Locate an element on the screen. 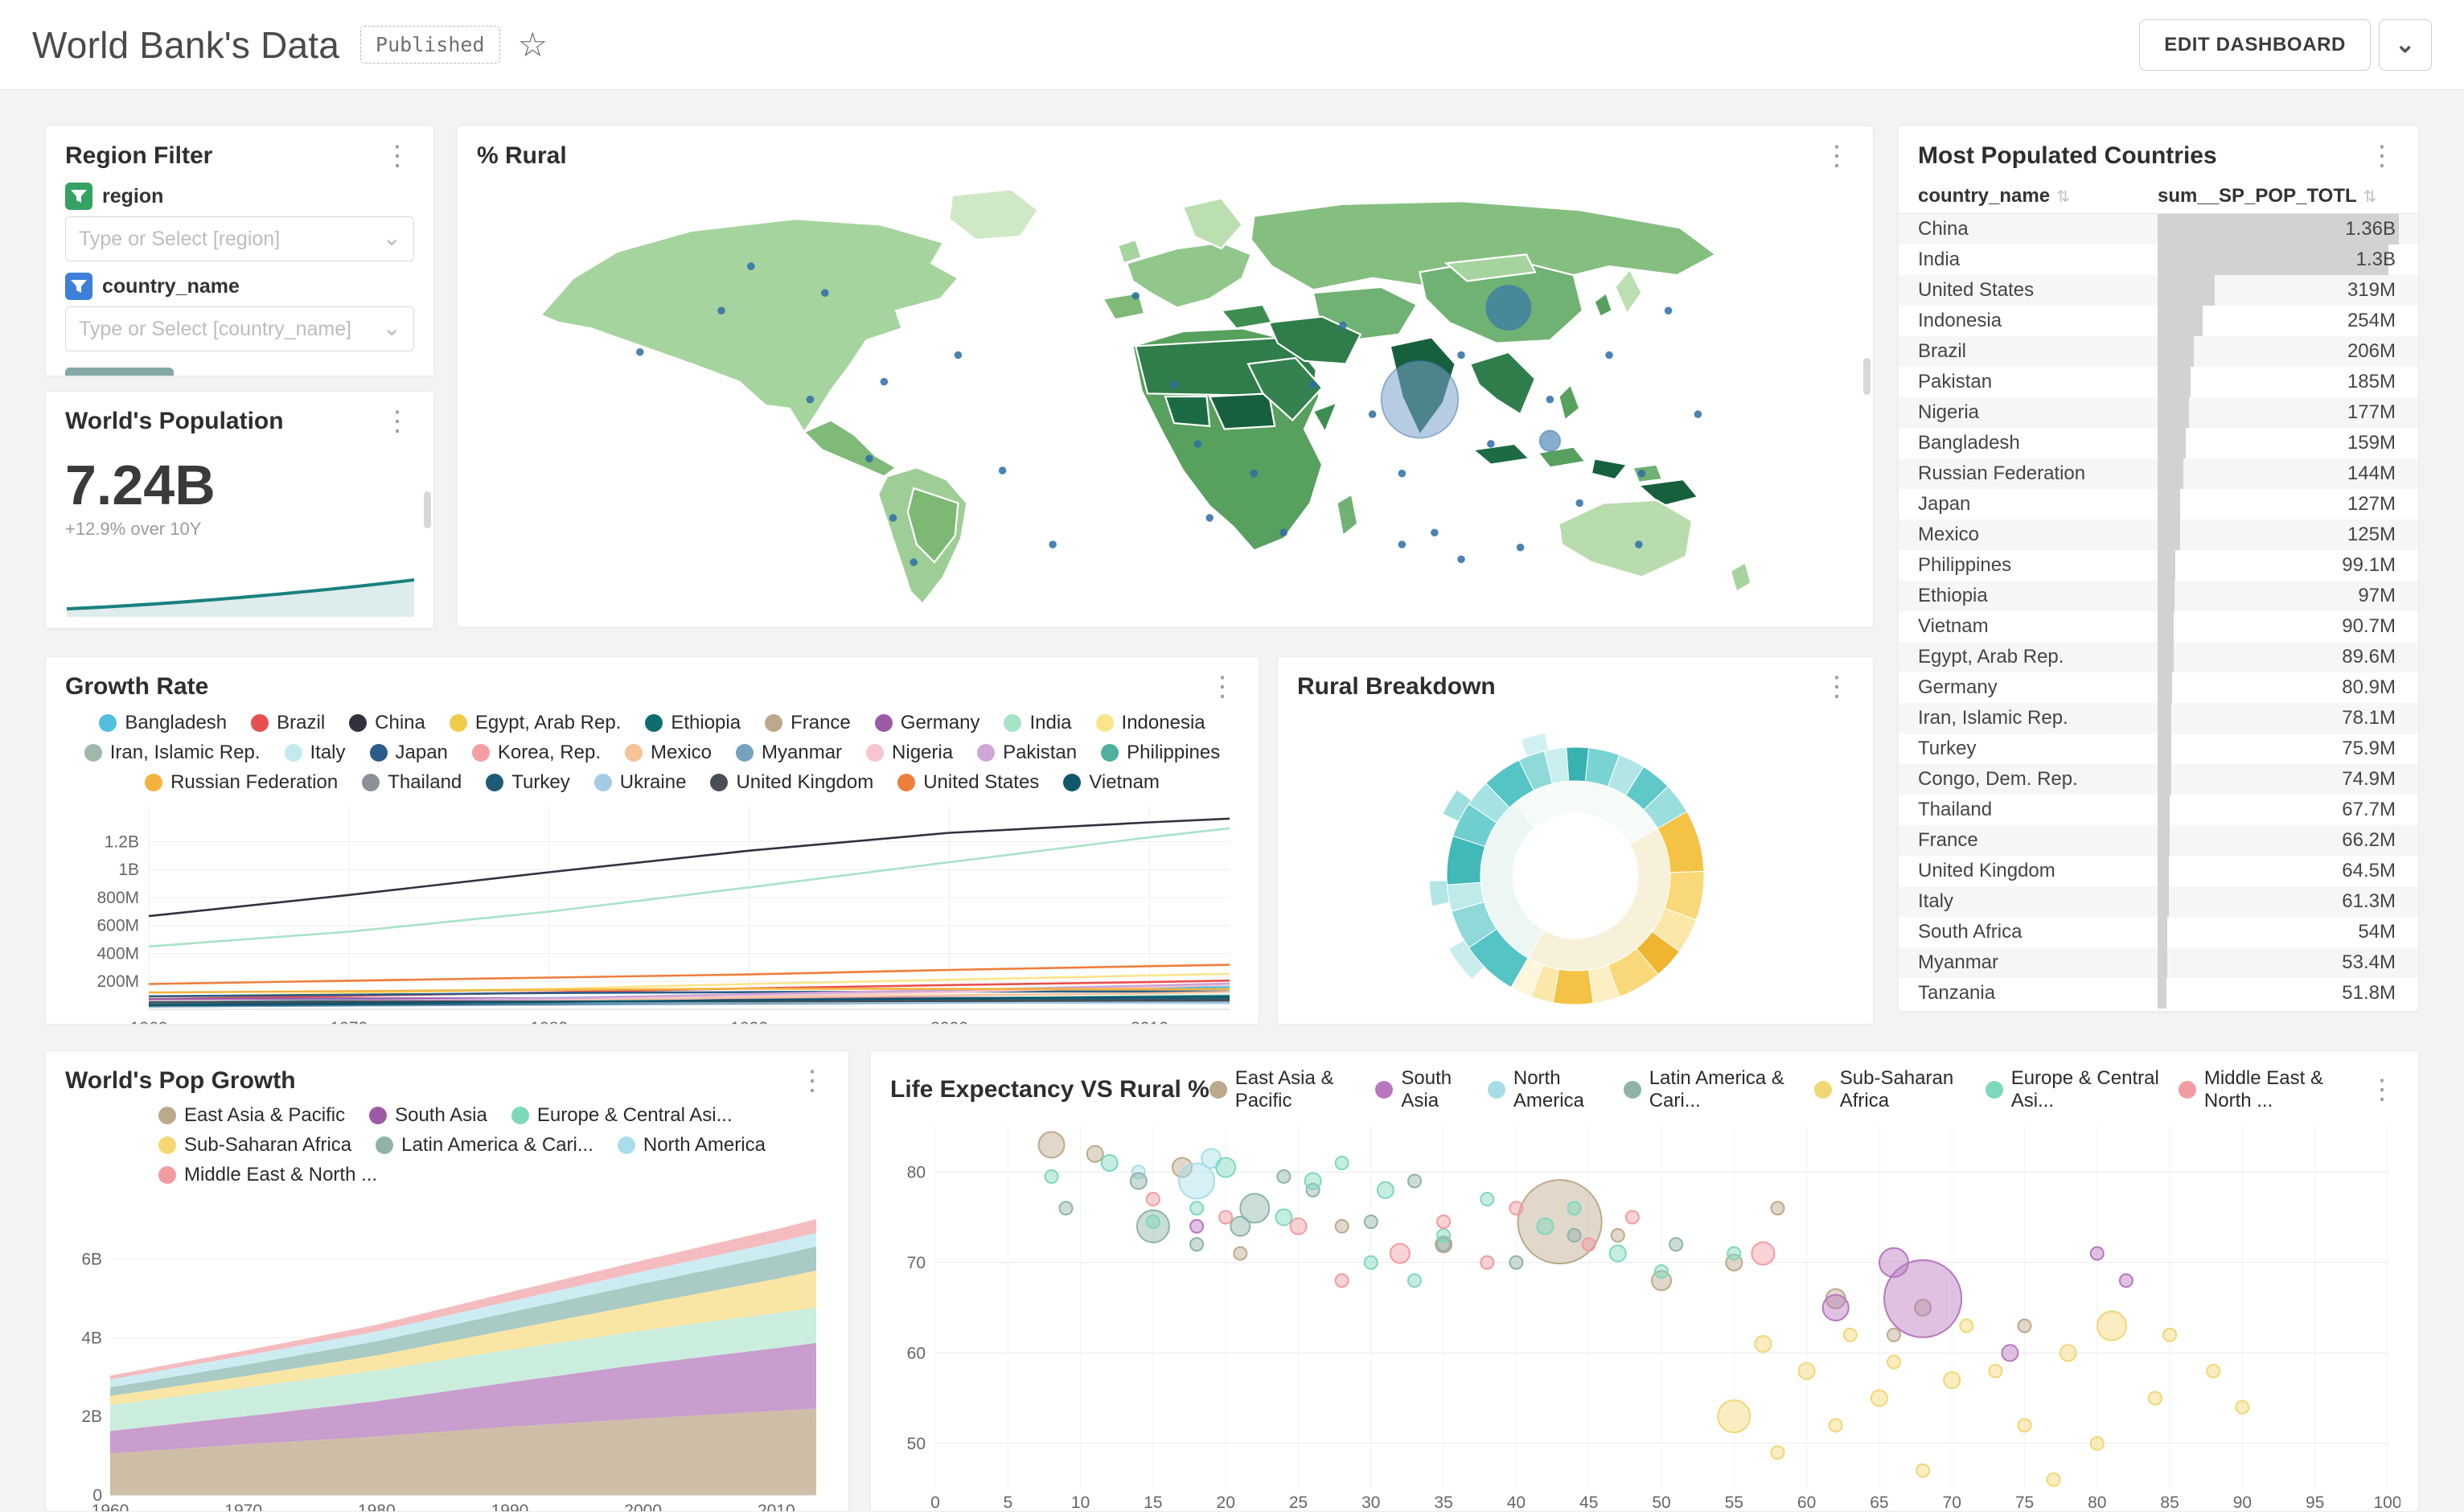  edit-dashboard-button: EDIT DASHBOARD is located at coordinates (2255, 45).